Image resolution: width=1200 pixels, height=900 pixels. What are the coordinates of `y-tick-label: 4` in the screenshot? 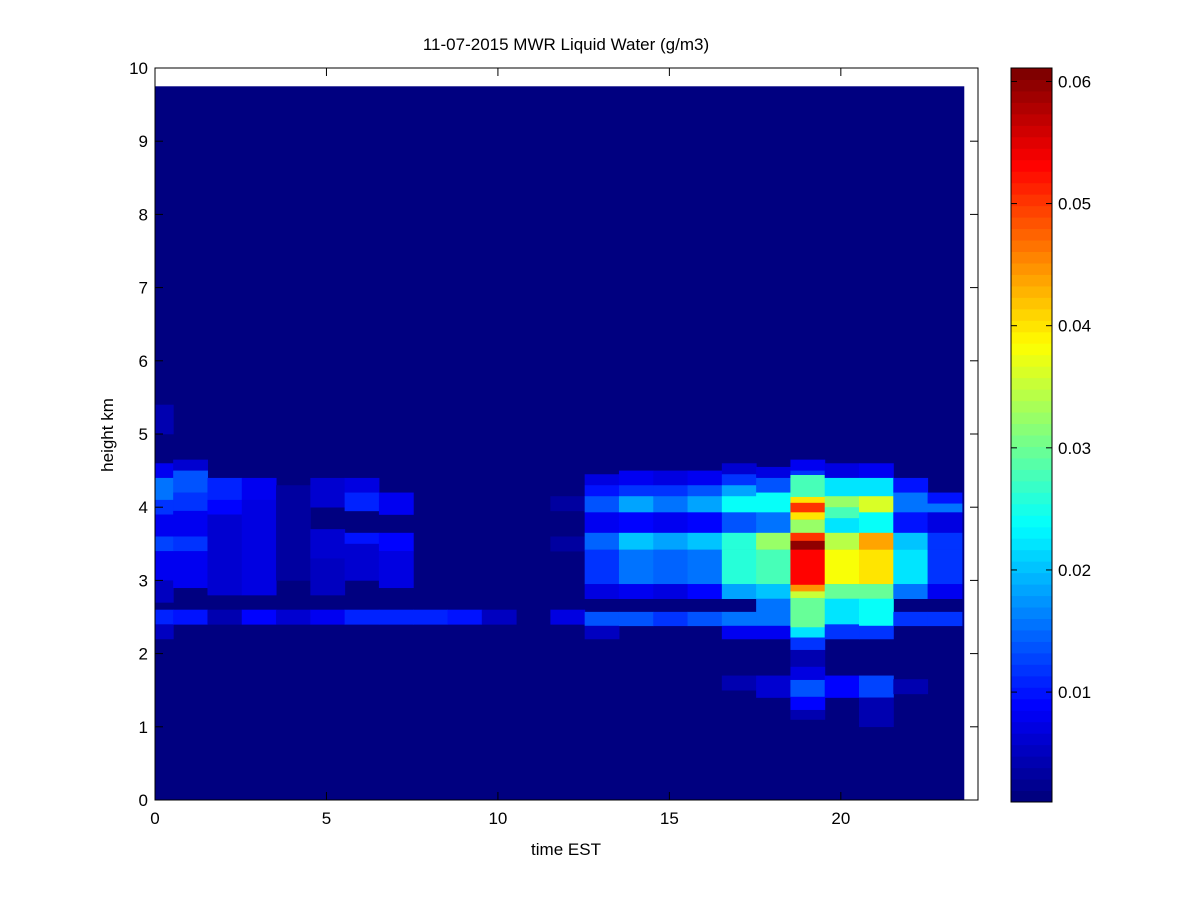 It's located at (143, 507).